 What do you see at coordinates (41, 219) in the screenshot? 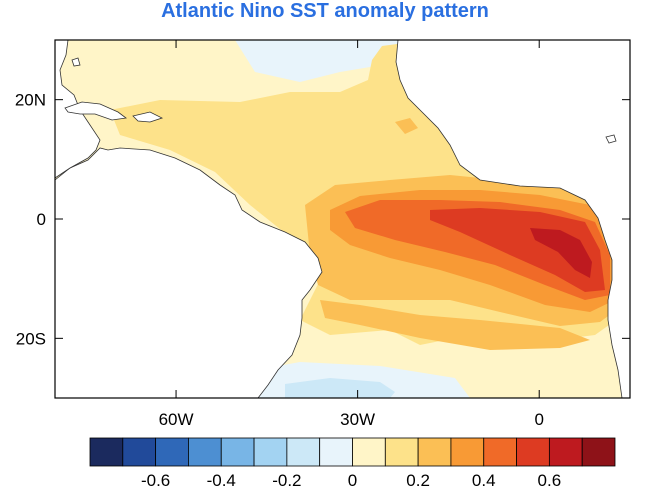
I see `lat-tick-label: 0` at bounding box center [41, 219].